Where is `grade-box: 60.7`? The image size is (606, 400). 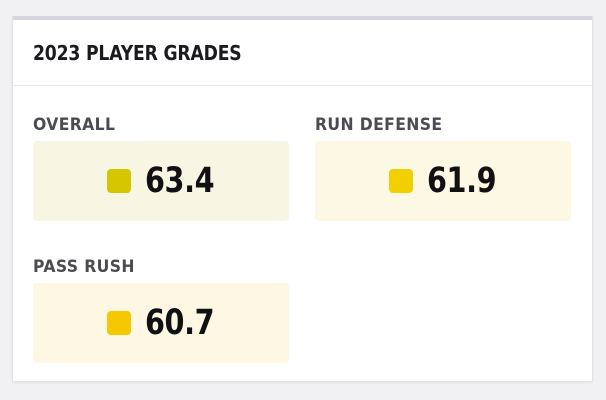
grade-box: 60.7 is located at coordinates (161, 323).